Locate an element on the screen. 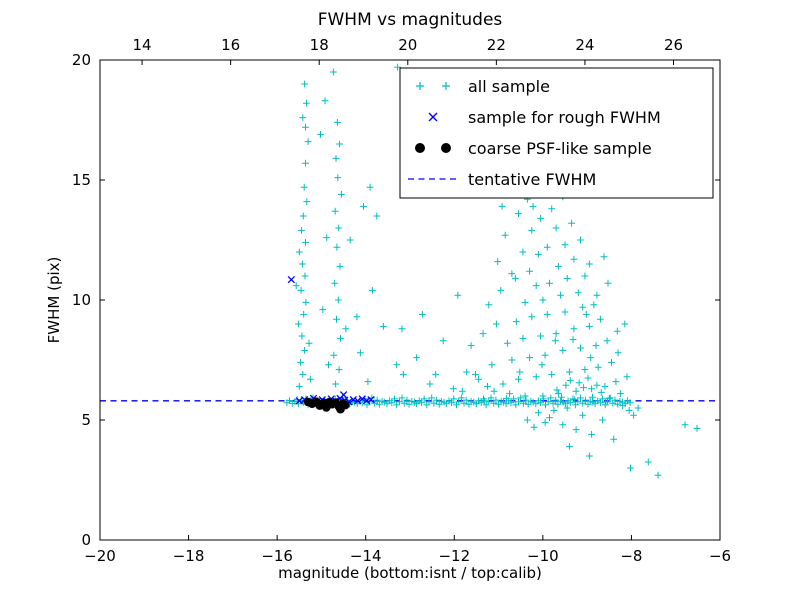  x-top-tick-label: 22 is located at coordinates (496, 45).